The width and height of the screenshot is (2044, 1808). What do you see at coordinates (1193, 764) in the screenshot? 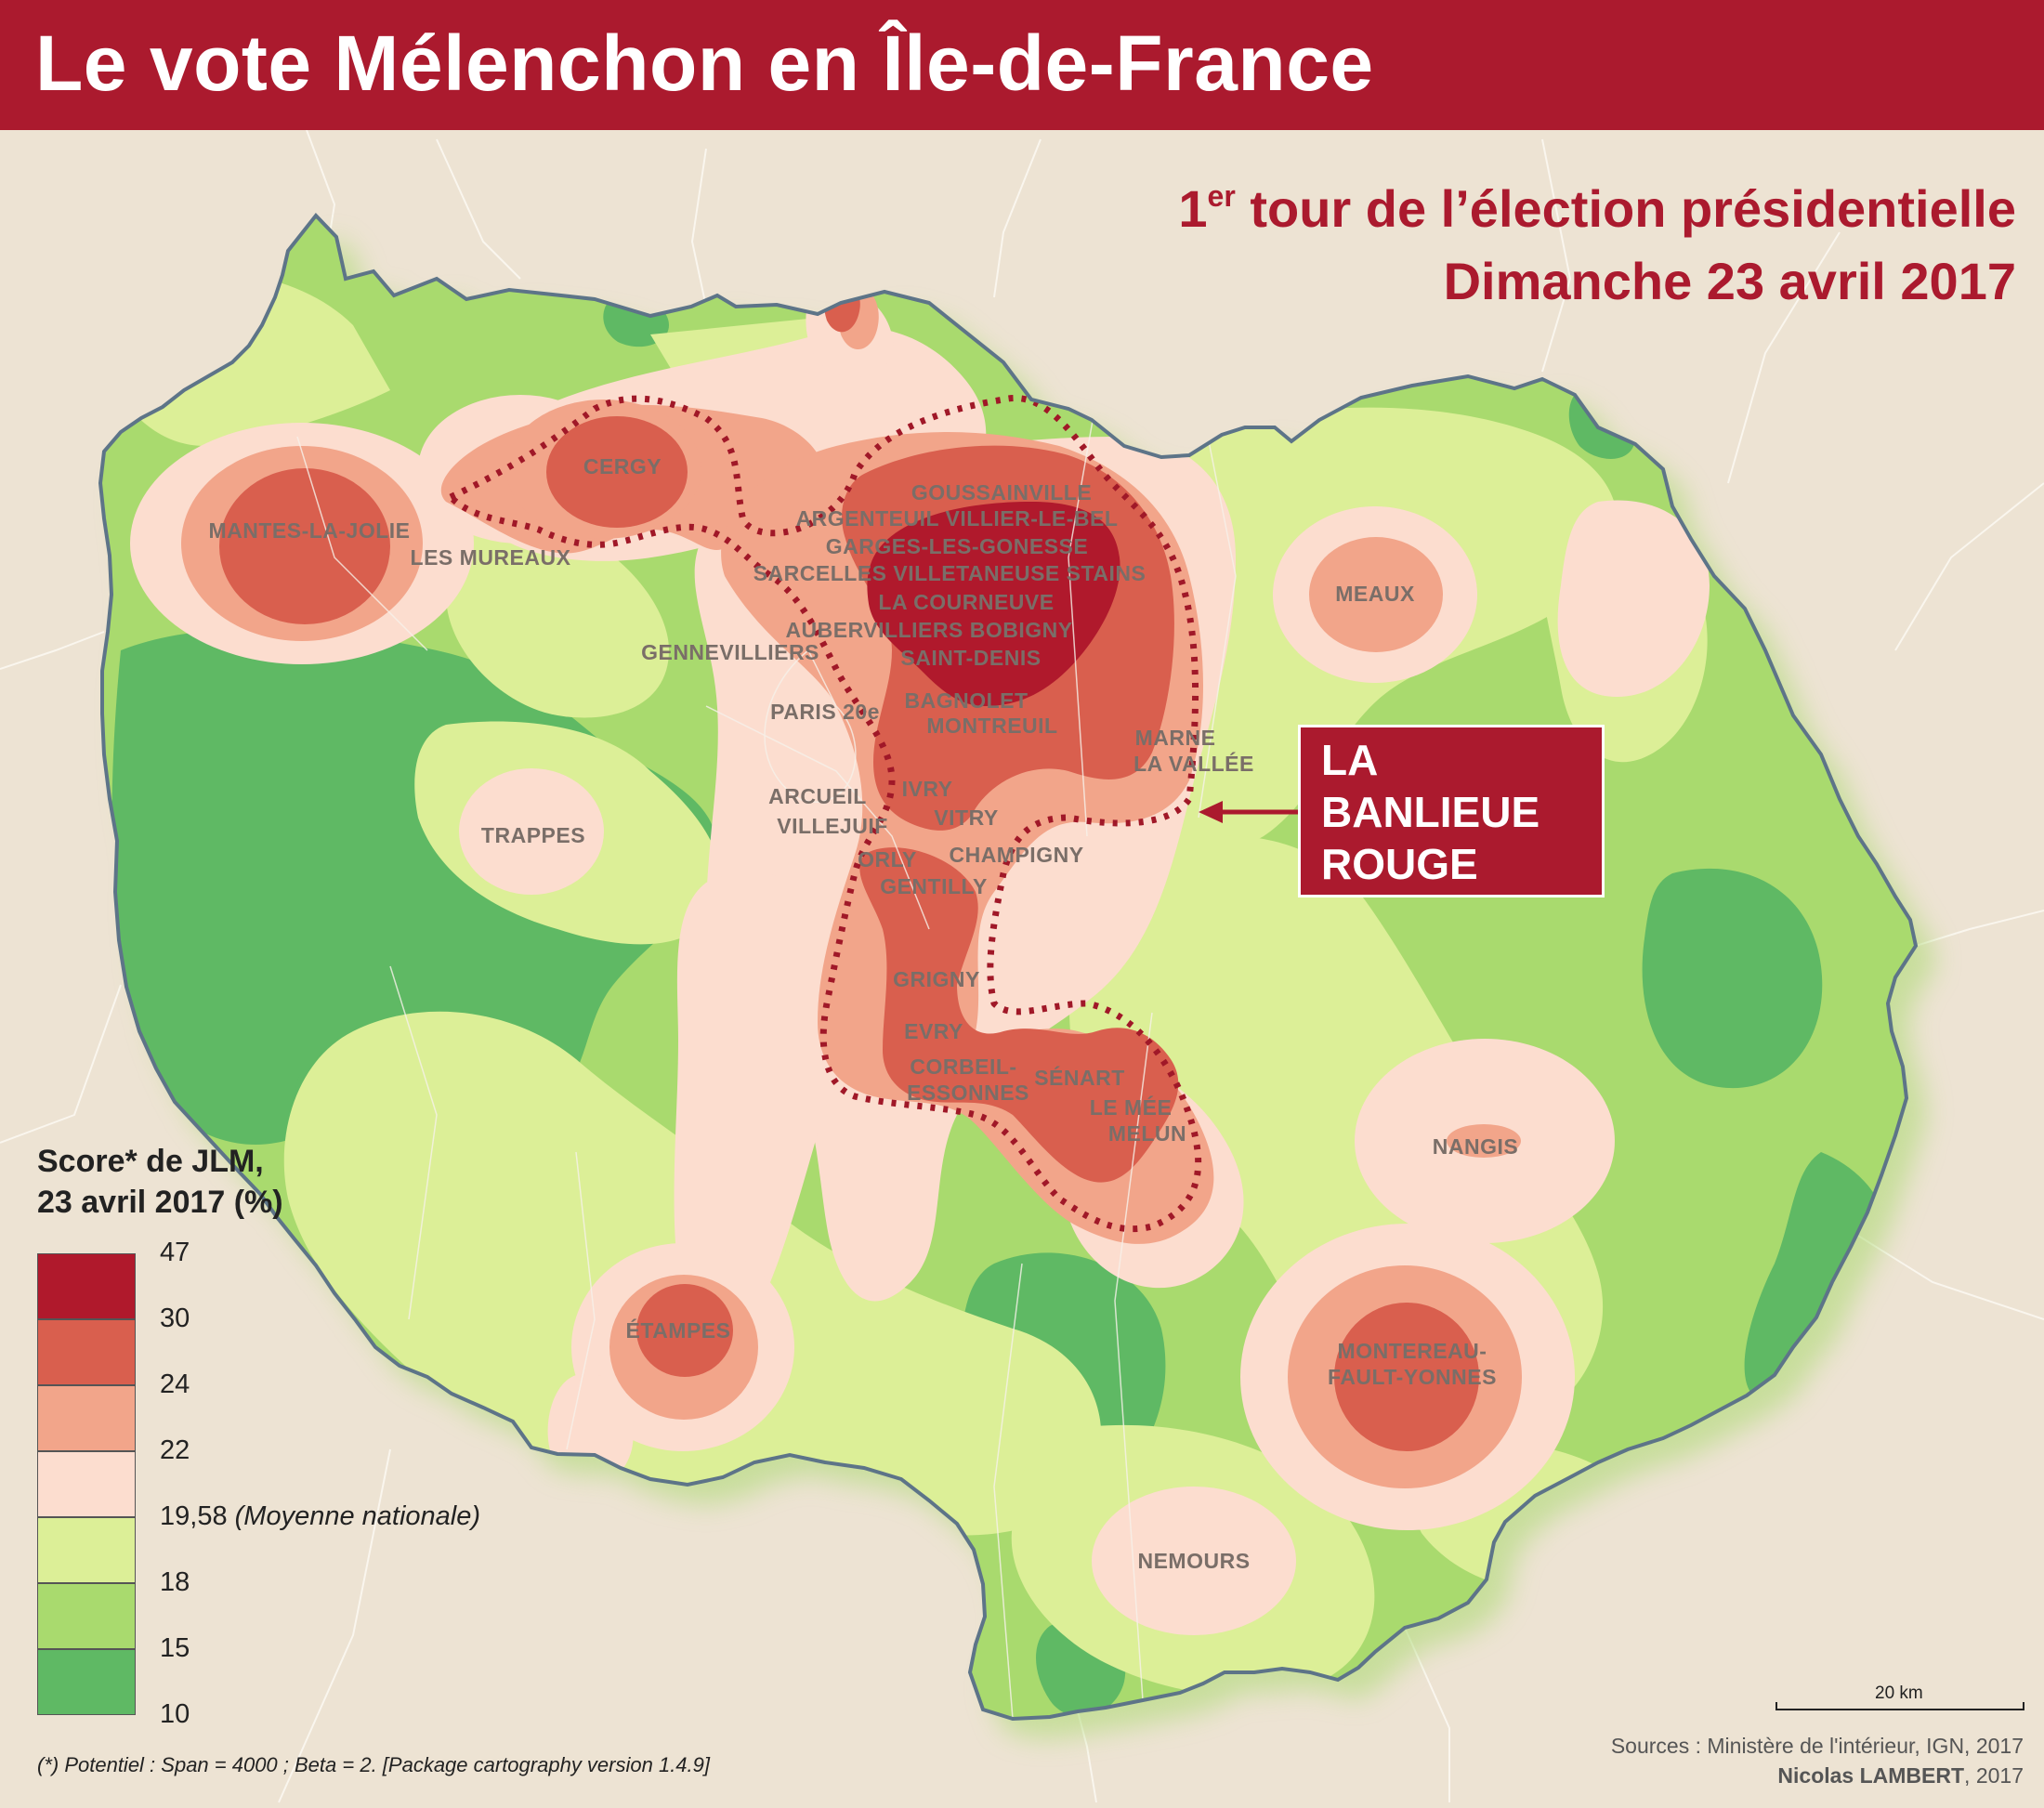
I see `place-label: LA VALLÉE` at bounding box center [1193, 764].